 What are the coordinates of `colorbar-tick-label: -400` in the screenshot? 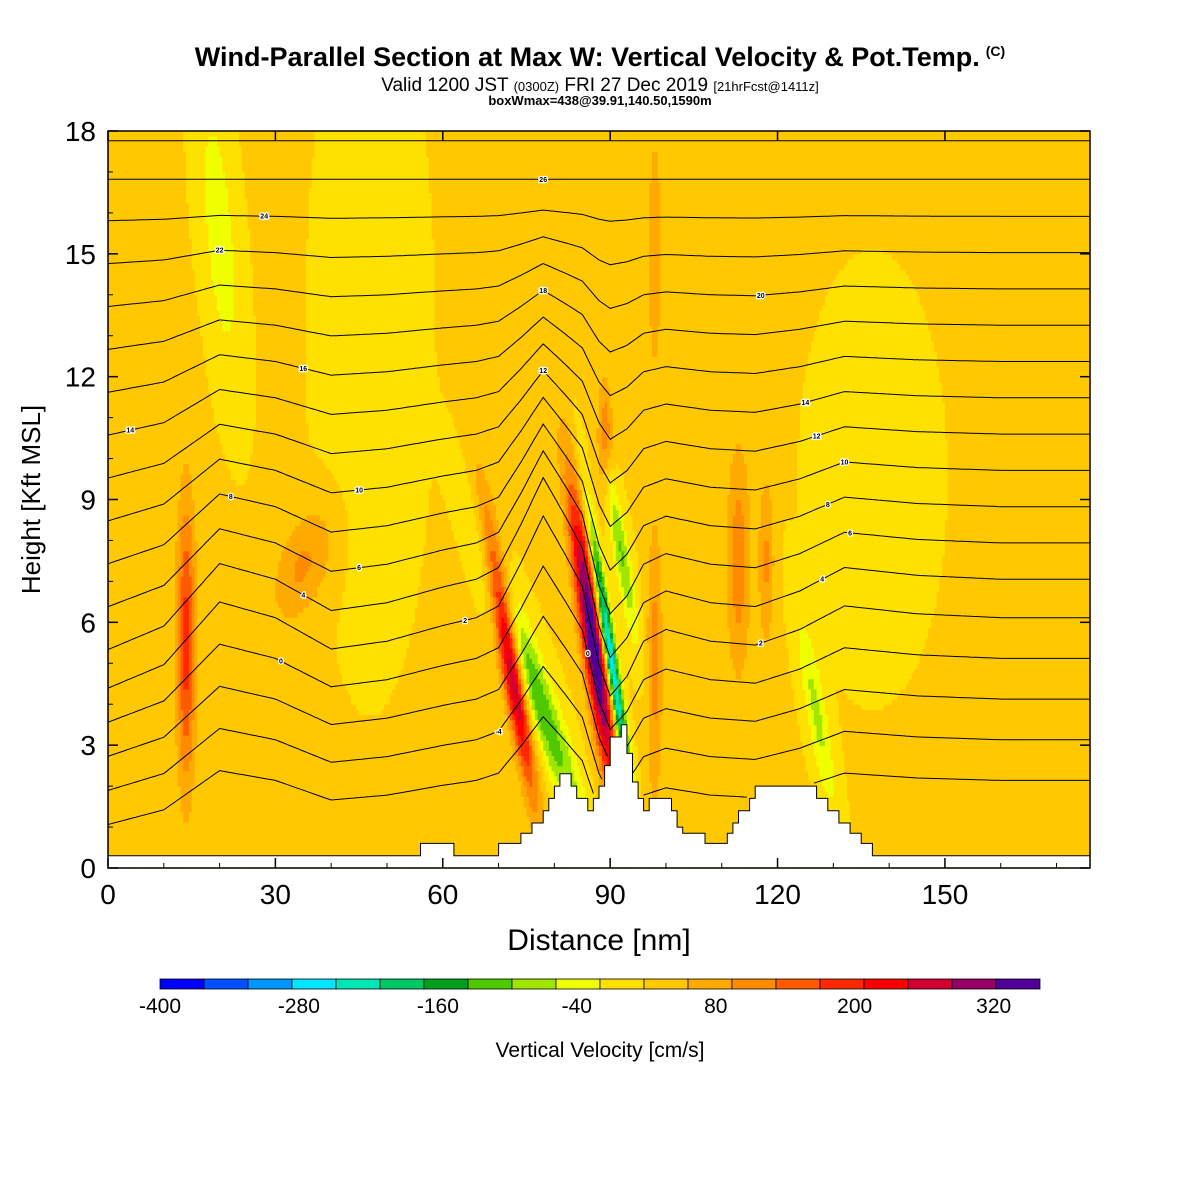 It's located at (160, 1006).